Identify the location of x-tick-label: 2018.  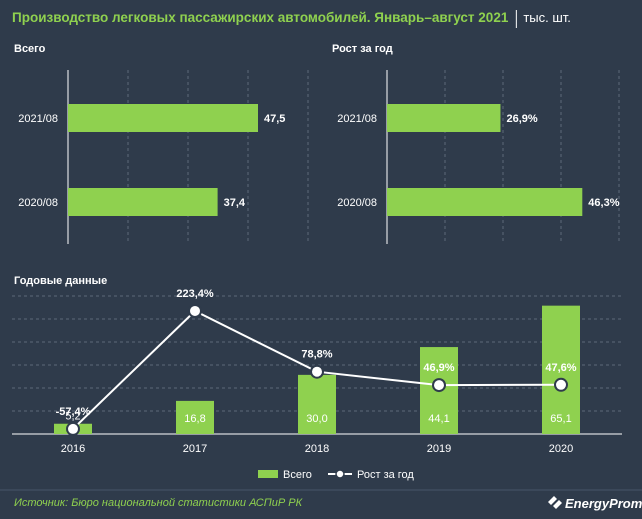
(317, 449).